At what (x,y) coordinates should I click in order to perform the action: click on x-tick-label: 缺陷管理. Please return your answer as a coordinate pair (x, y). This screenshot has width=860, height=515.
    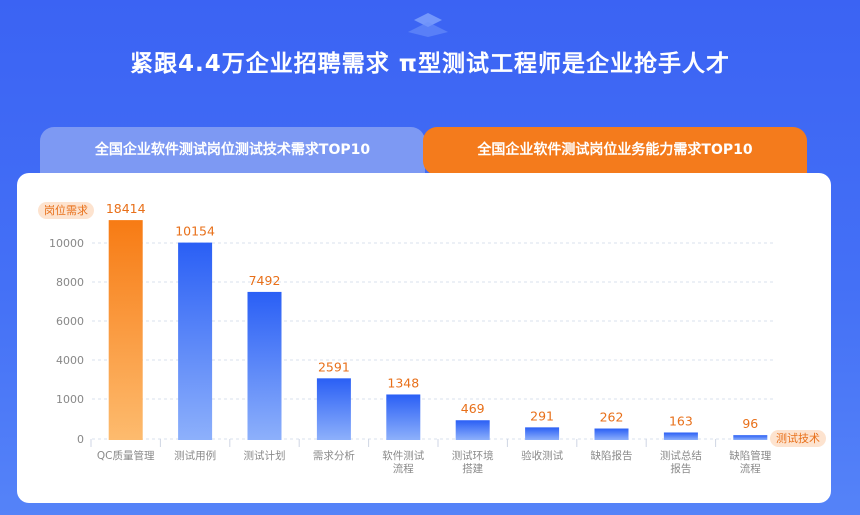
    Looking at the image, I should click on (750, 455).